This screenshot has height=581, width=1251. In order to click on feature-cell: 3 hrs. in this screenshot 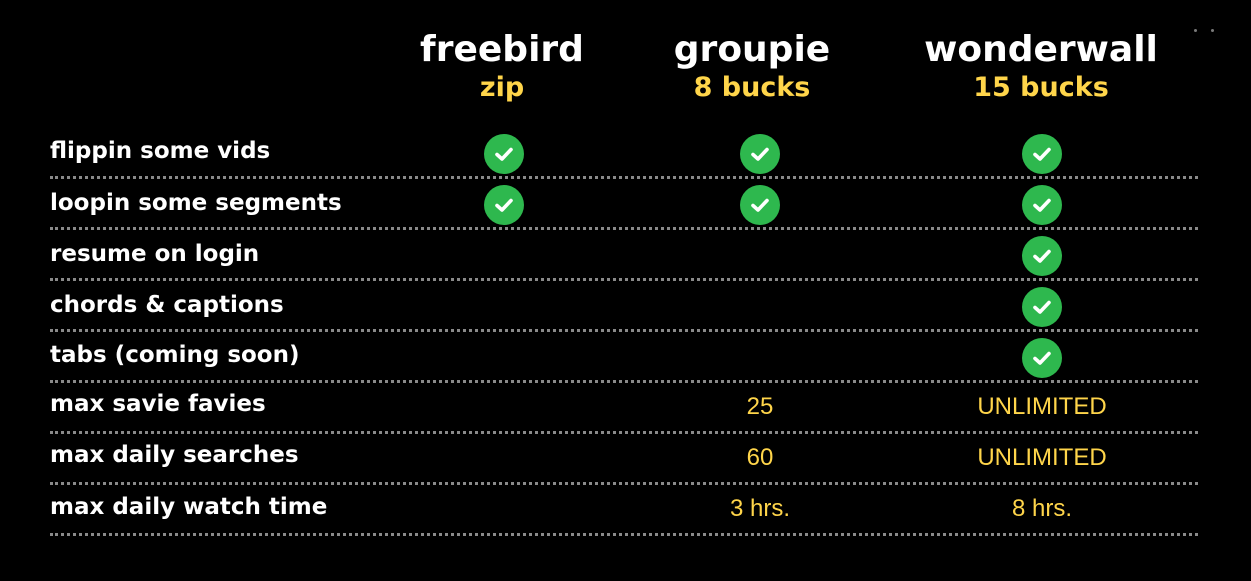, I will do `click(760, 509)`.